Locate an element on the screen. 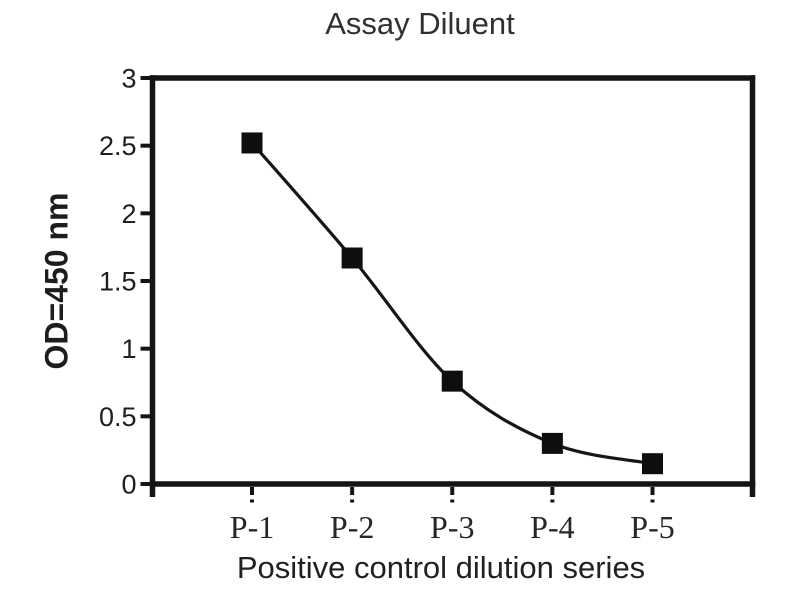 This screenshot has height=600, width=800. y-tick-label: 1.5 is located at coordinates (118, 282).